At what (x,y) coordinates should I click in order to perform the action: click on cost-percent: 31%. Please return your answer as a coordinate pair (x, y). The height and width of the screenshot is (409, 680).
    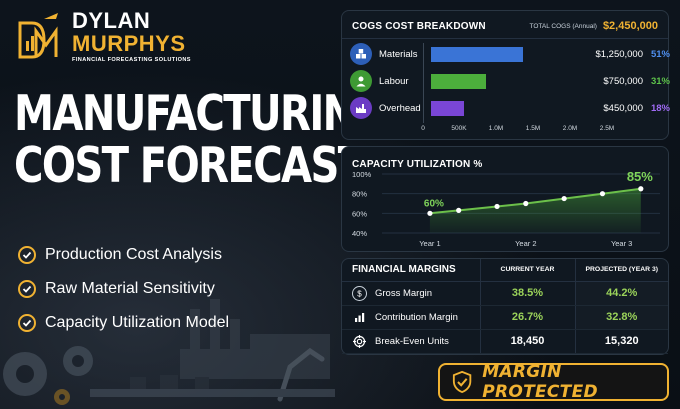
    Looking at the image, I should click on (660, 81).